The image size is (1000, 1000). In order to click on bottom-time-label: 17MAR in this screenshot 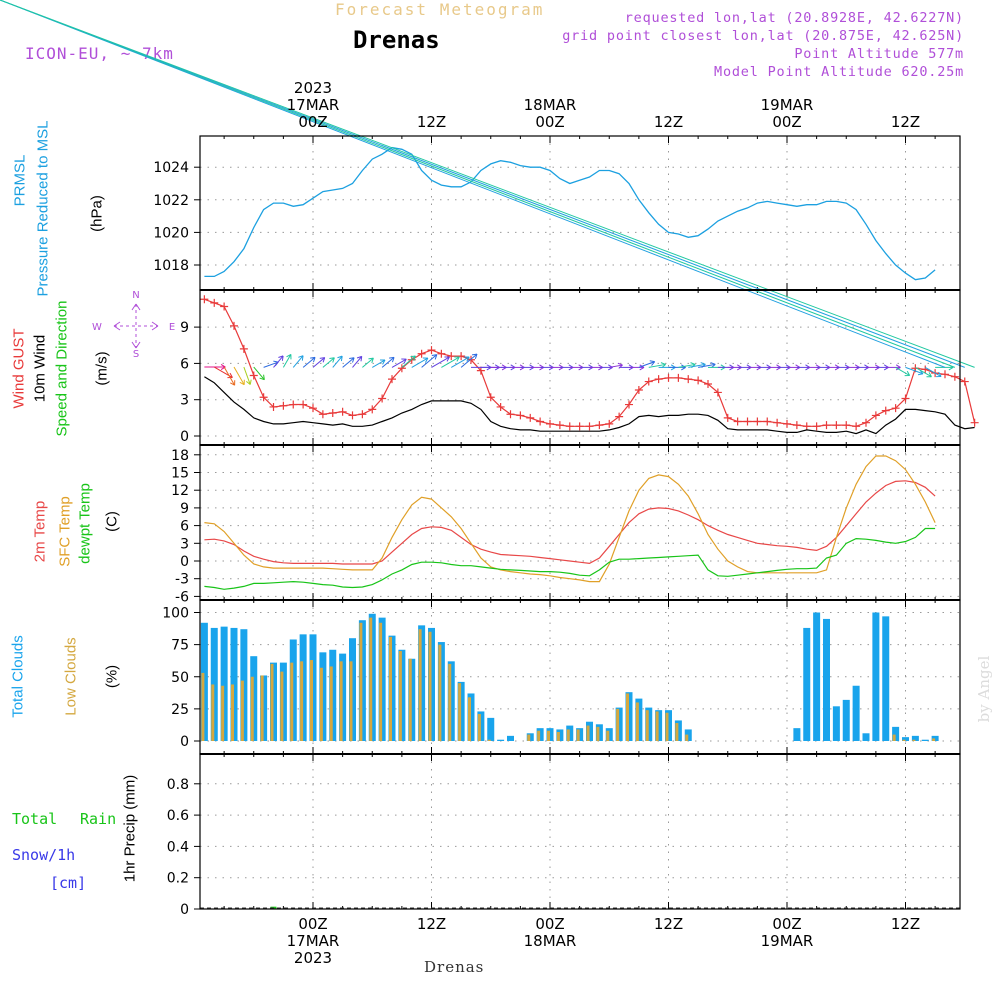, I will do `click(313, 941)`.